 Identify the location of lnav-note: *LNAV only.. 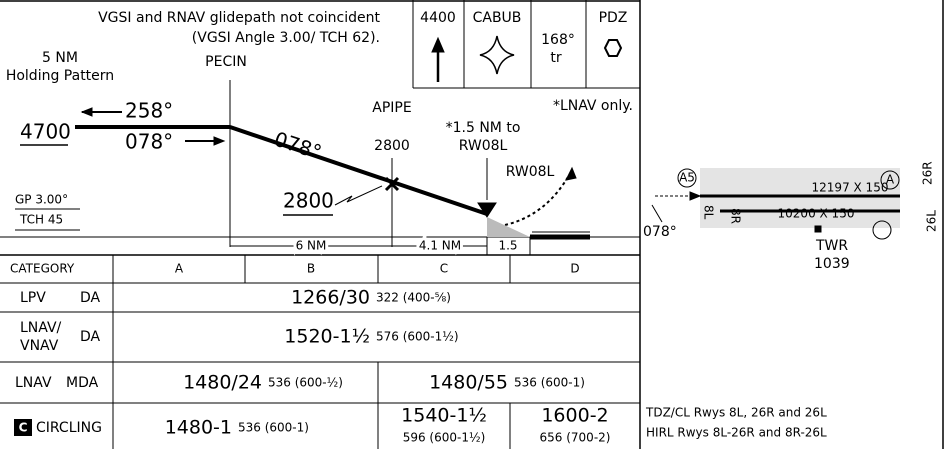
(593, 106).